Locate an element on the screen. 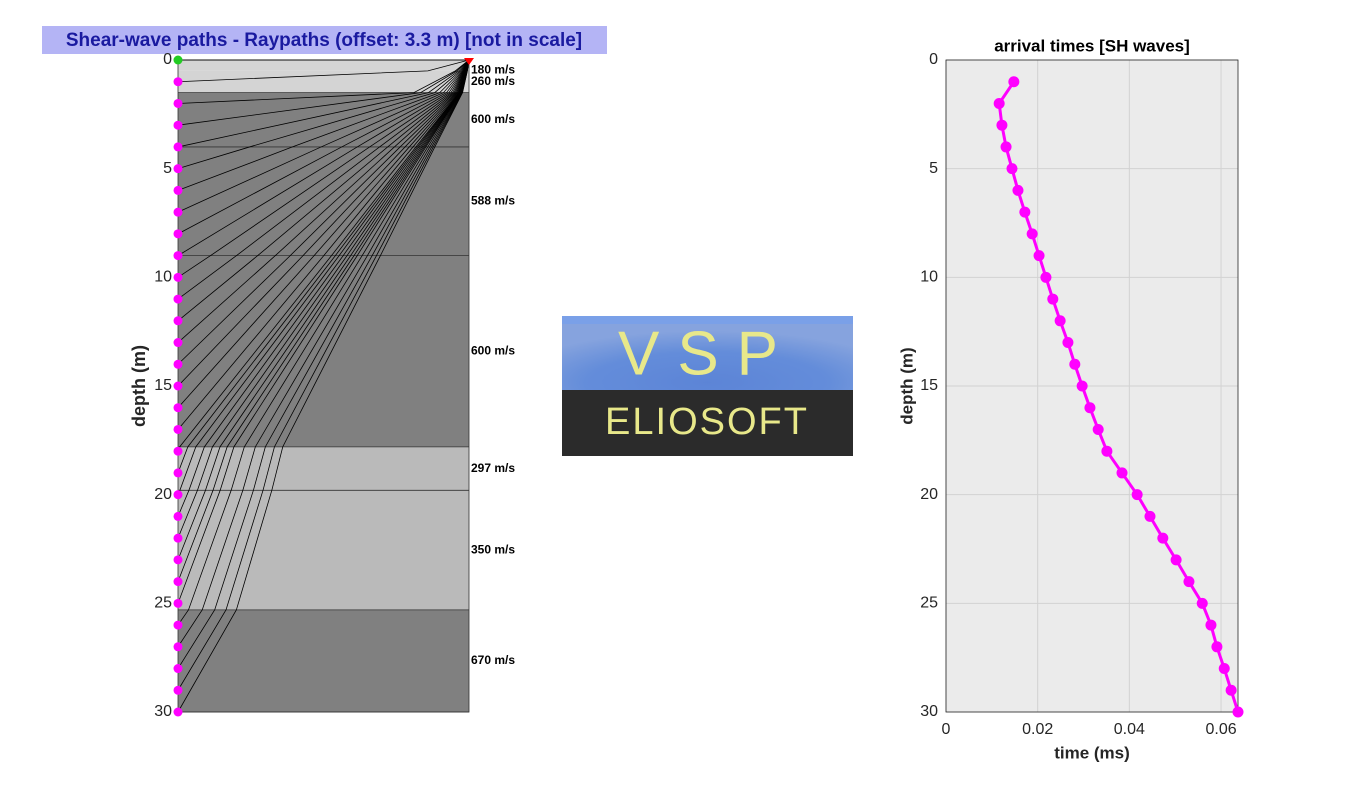 The height and width of the screenshot is (800, 1368). logo-bottom is located at coordinates (707, 423).